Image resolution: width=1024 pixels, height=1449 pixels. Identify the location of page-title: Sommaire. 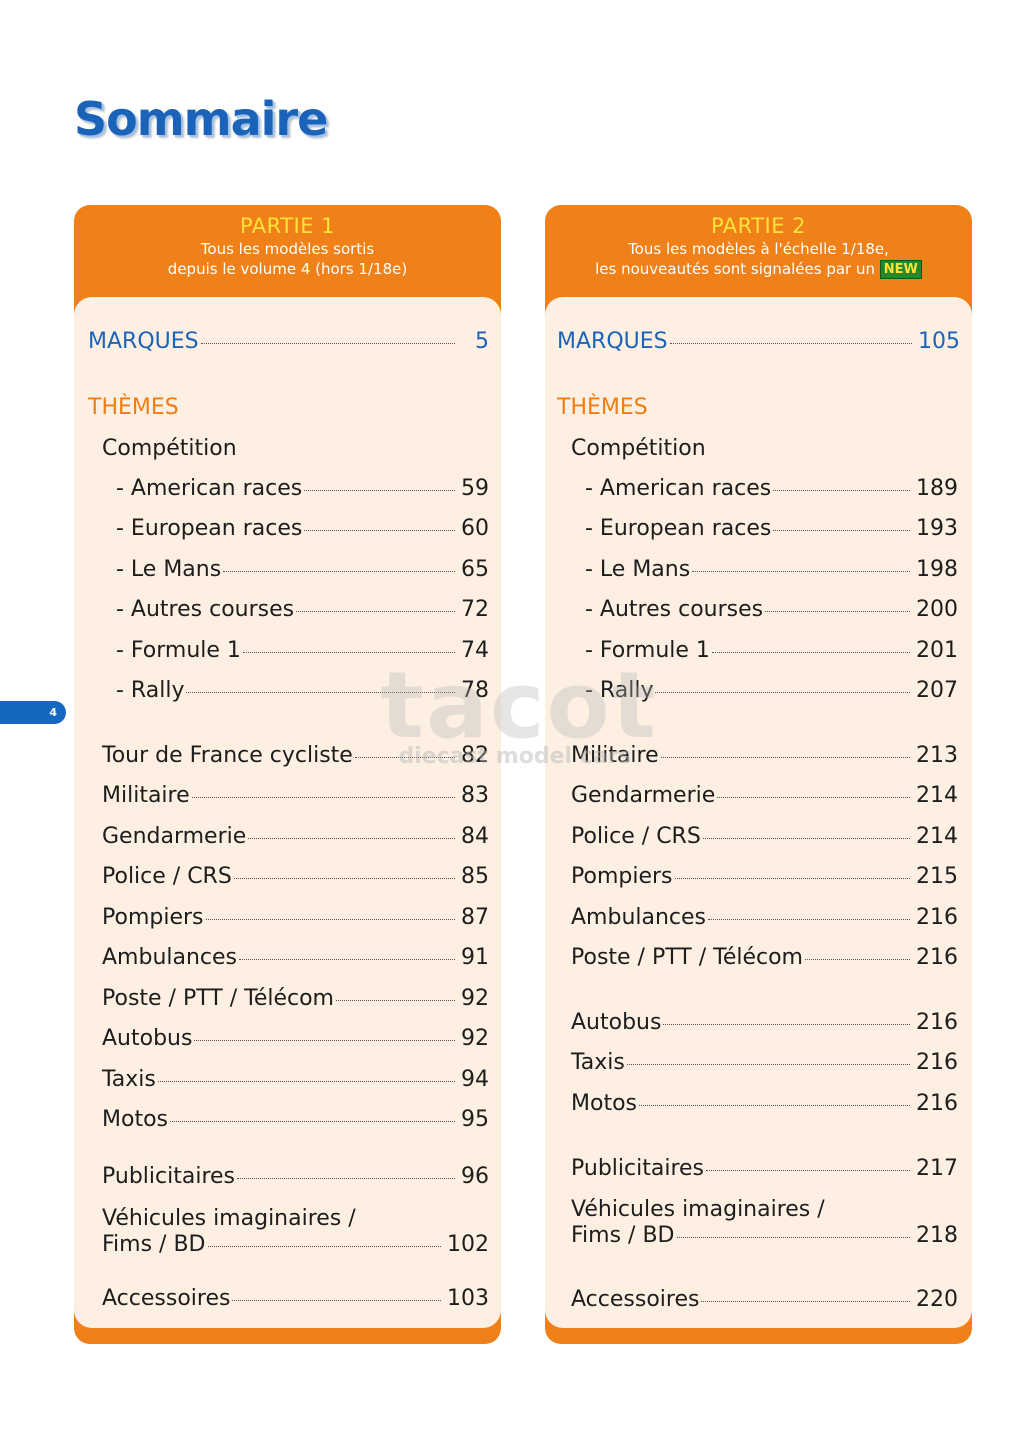
(201, 119).